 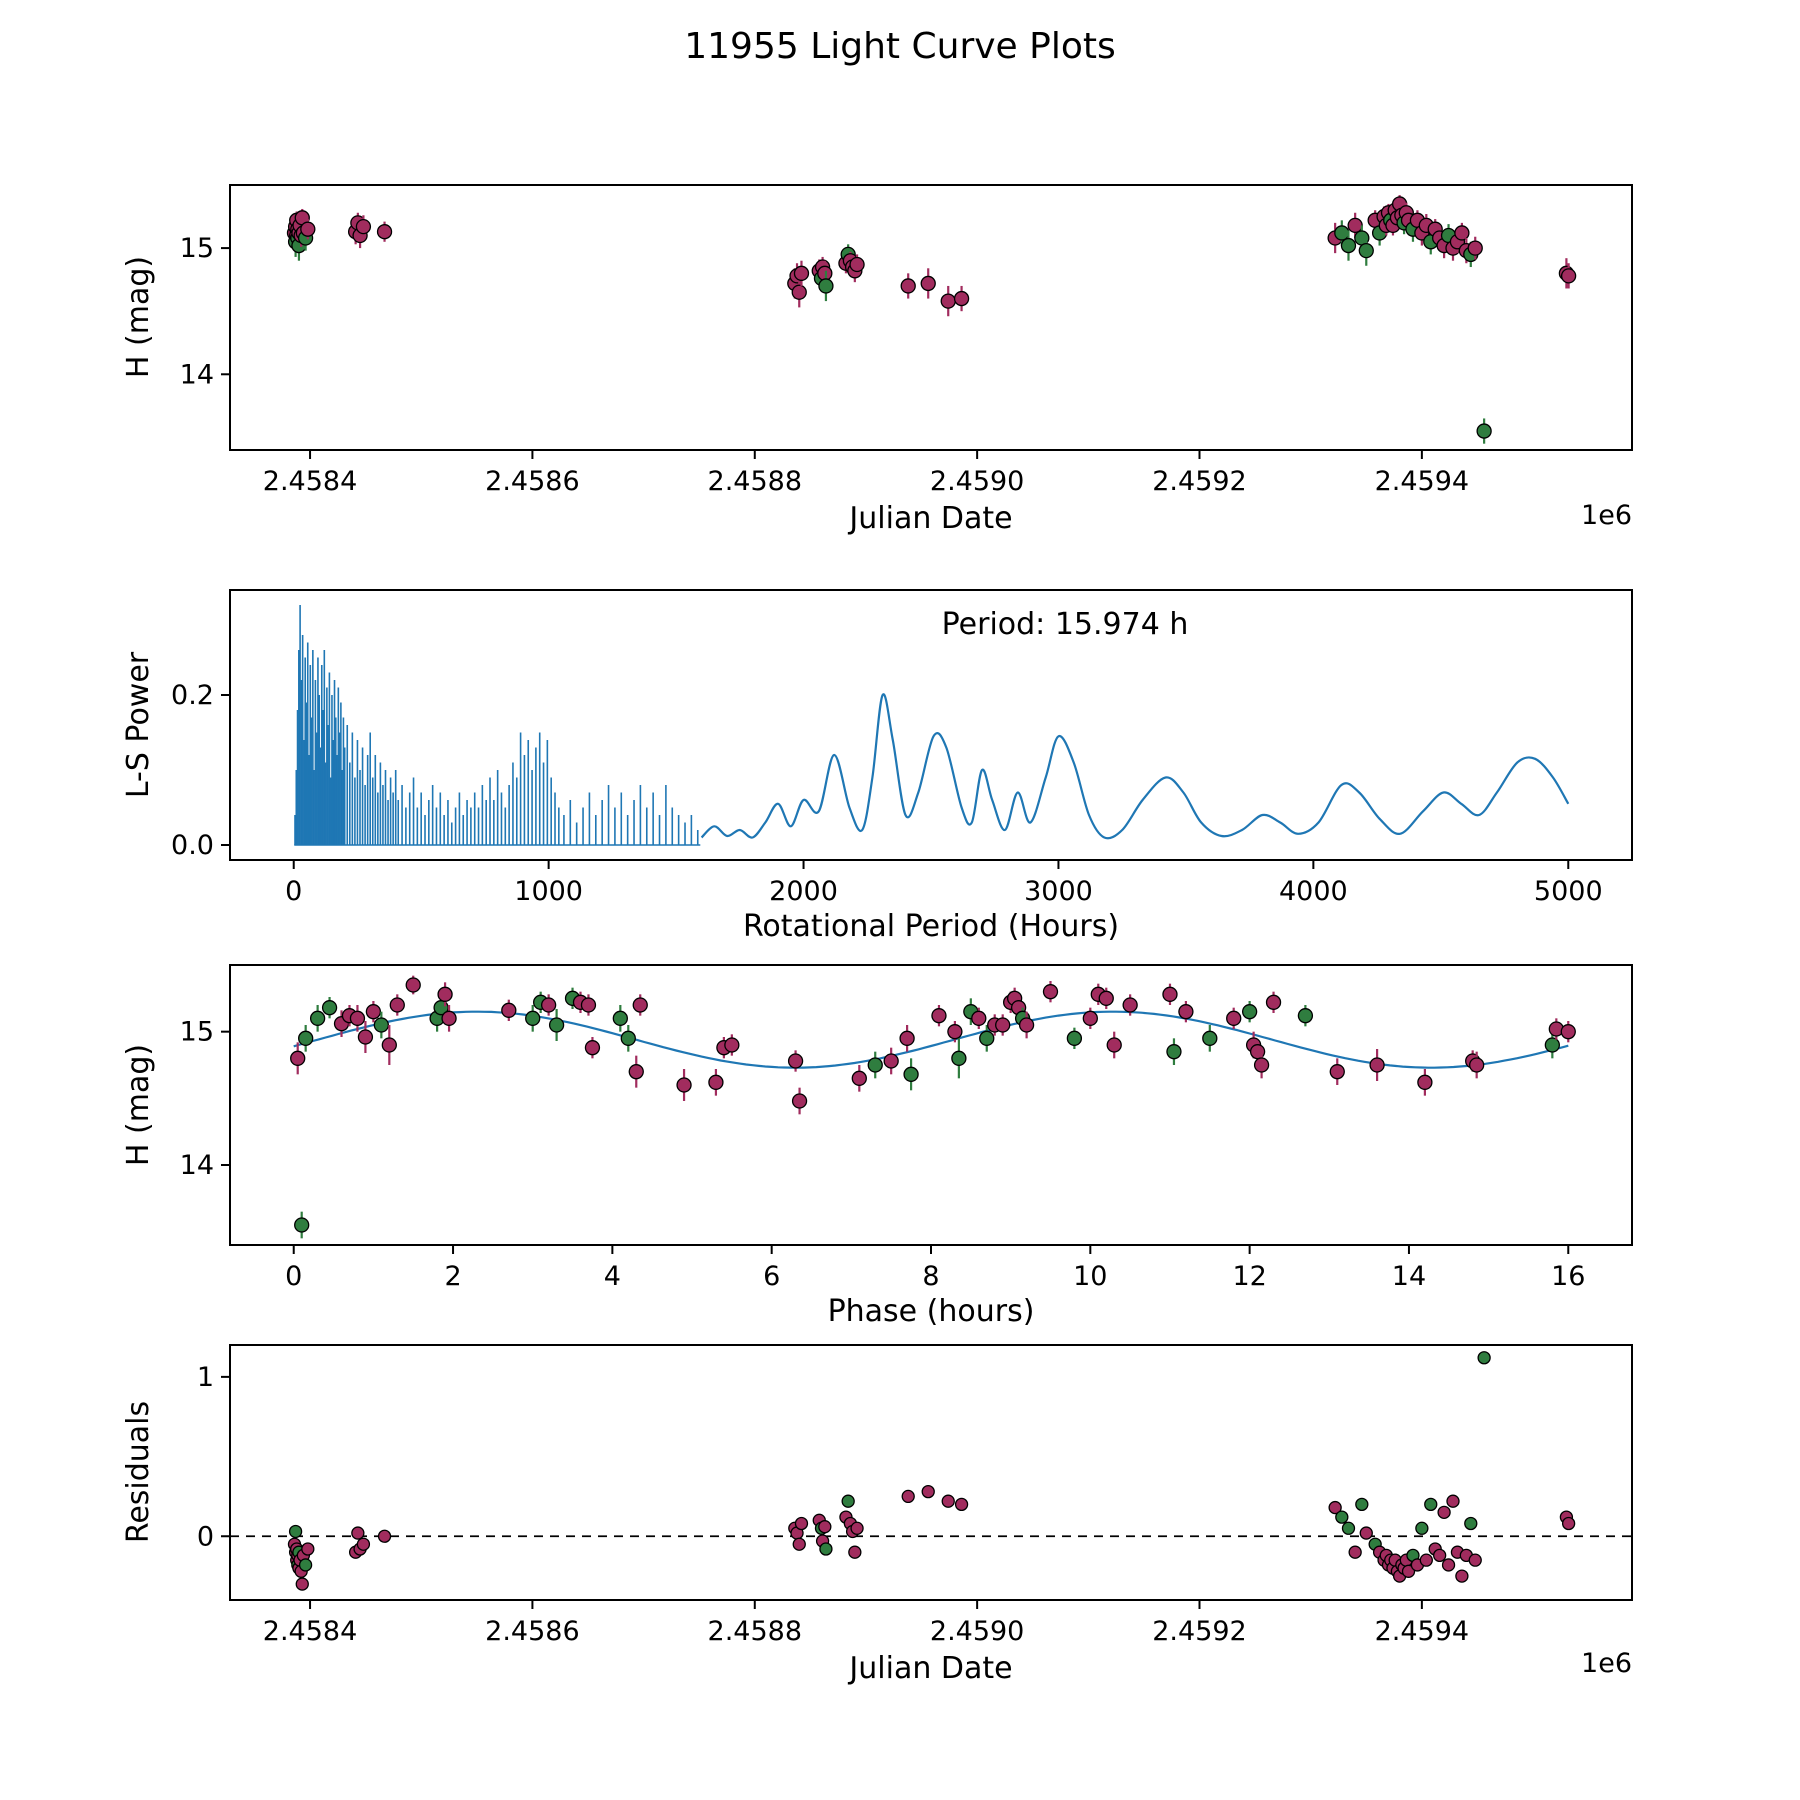 What do you see at coordinates (803, 891) in the screenshot?
I see `x-tick-label: 2000` at bounding box center [803, 891].